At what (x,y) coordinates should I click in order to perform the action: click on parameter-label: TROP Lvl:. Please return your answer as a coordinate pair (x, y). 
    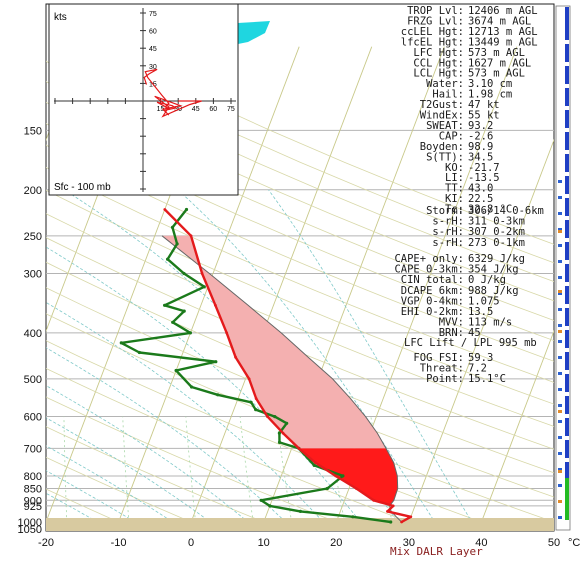
    Looking at the image, I should click on (435, 11).